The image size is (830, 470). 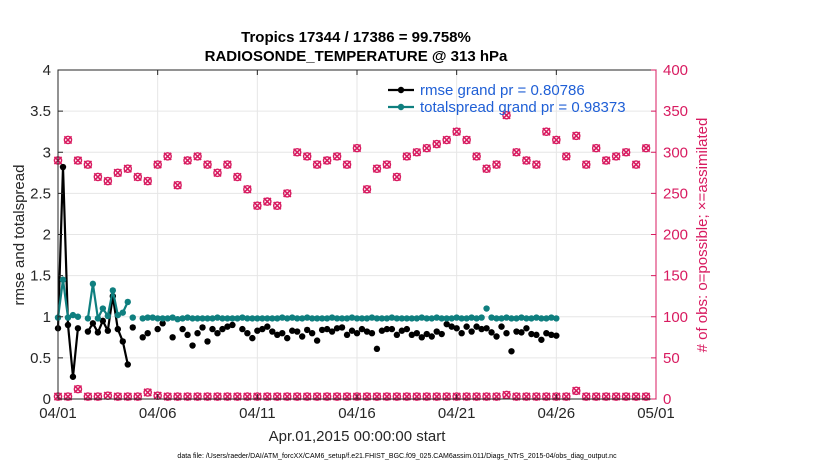 What do you see at coordinates (401, 90) in the screenshot?
I see `legend-rmse-marker` at bounding box center [401, 90].